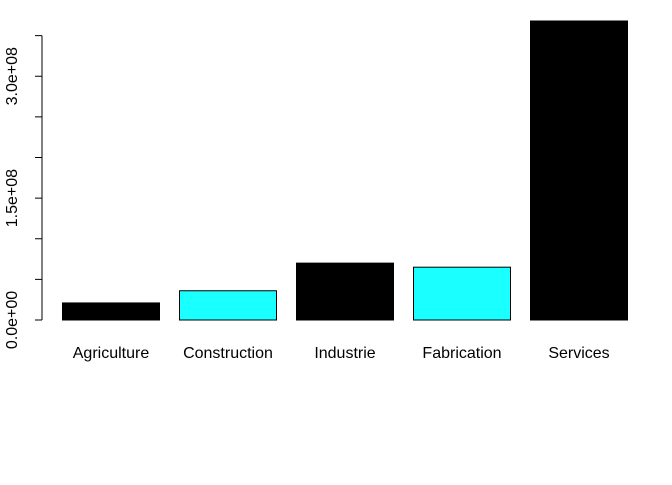 The image size is (672, 485). I want to click on y-tick-label: 3.0e+08, so click(12, 76).